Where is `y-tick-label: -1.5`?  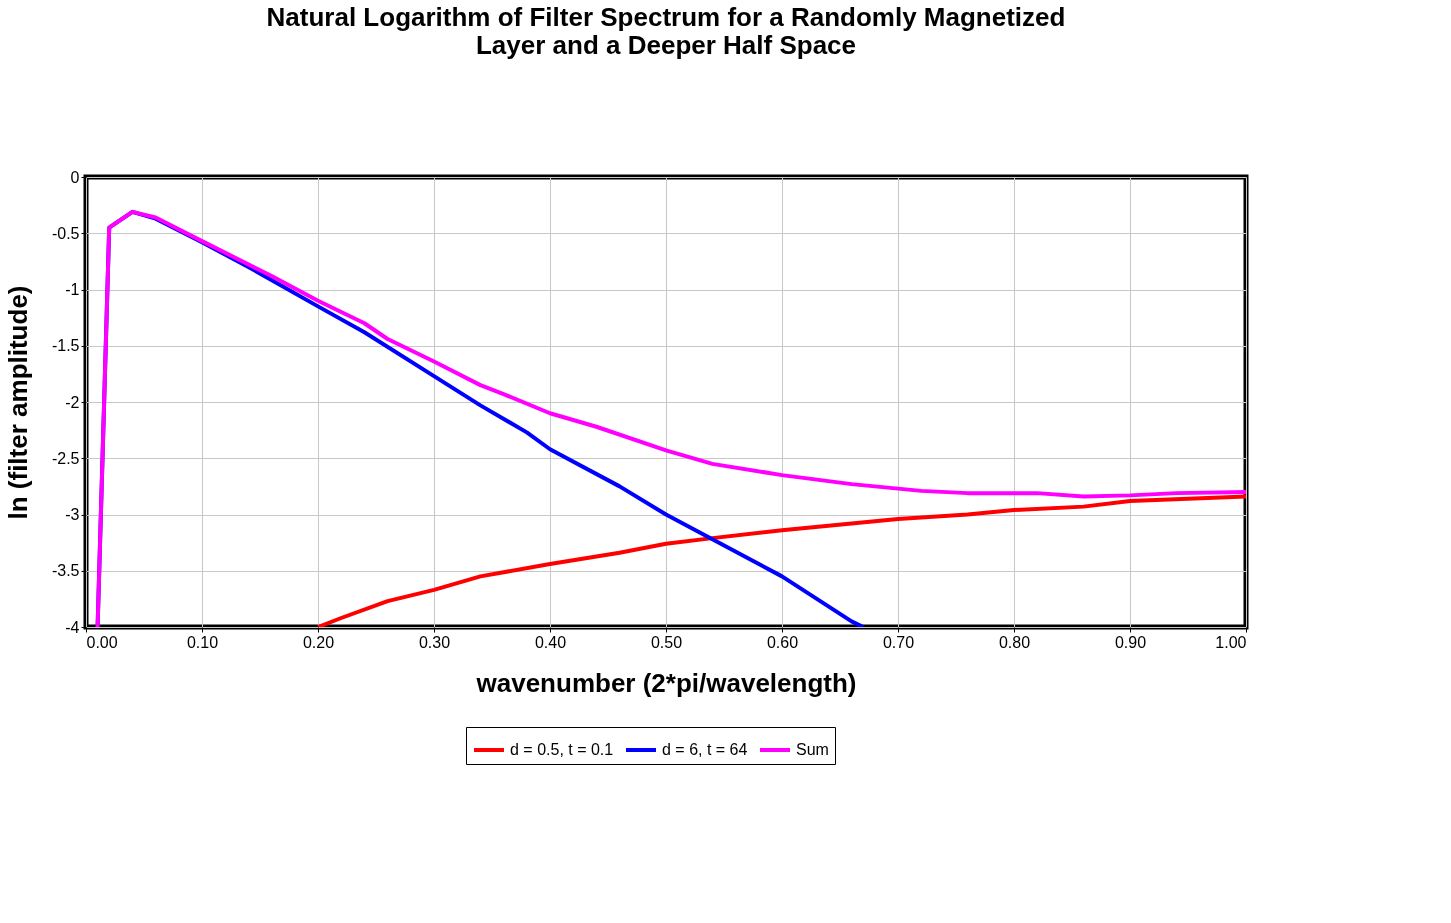 y-tick-label: -1.5 is located at coordinates (65, 346).